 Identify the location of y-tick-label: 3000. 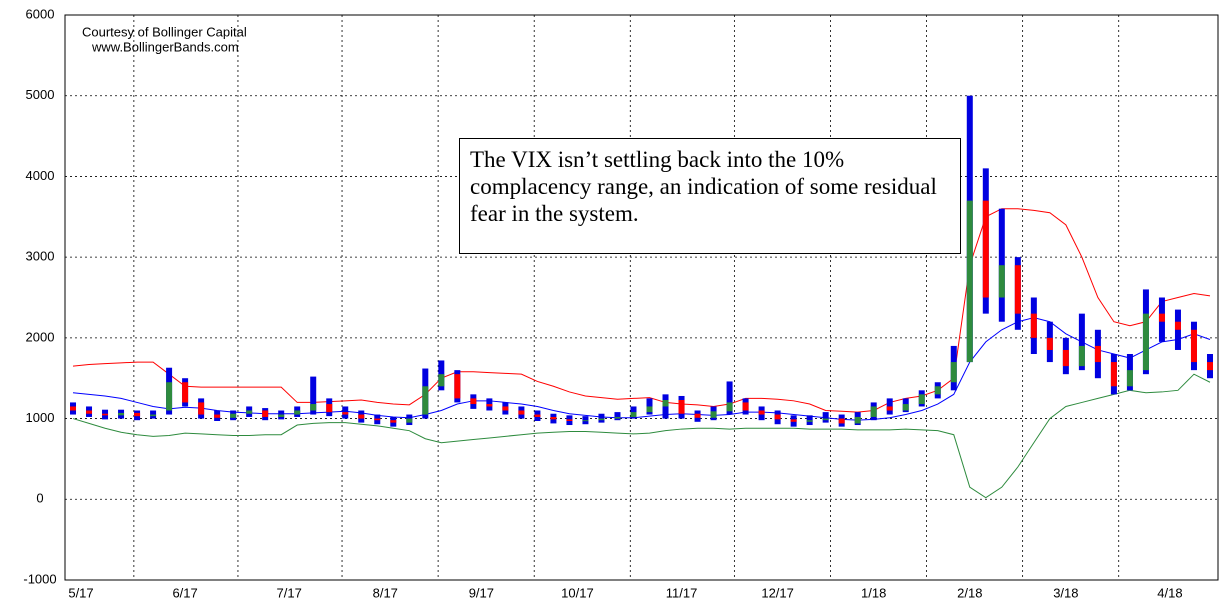
(40, 256).